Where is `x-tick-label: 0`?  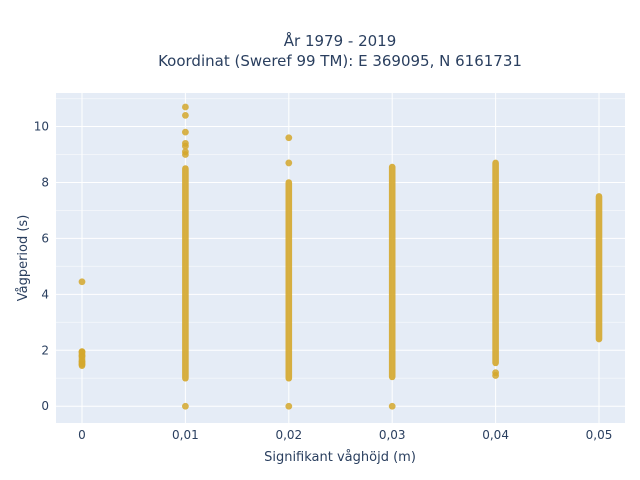 x-tick-label: 0 is located at coordinates (82, 435).